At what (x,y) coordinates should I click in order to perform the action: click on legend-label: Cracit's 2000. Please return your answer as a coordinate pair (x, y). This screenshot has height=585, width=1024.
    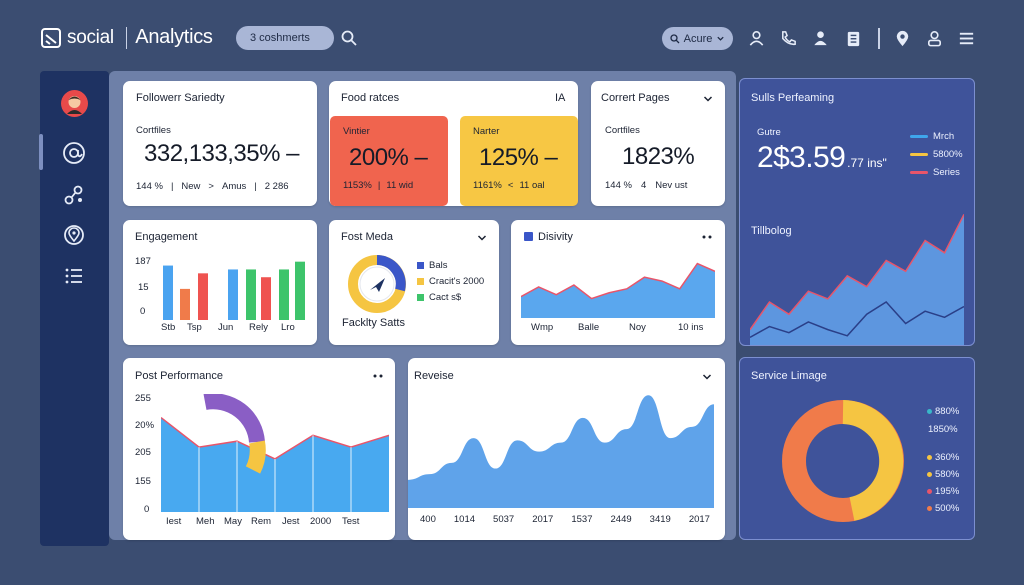
    Looking at the image, I should click on (457, 281).